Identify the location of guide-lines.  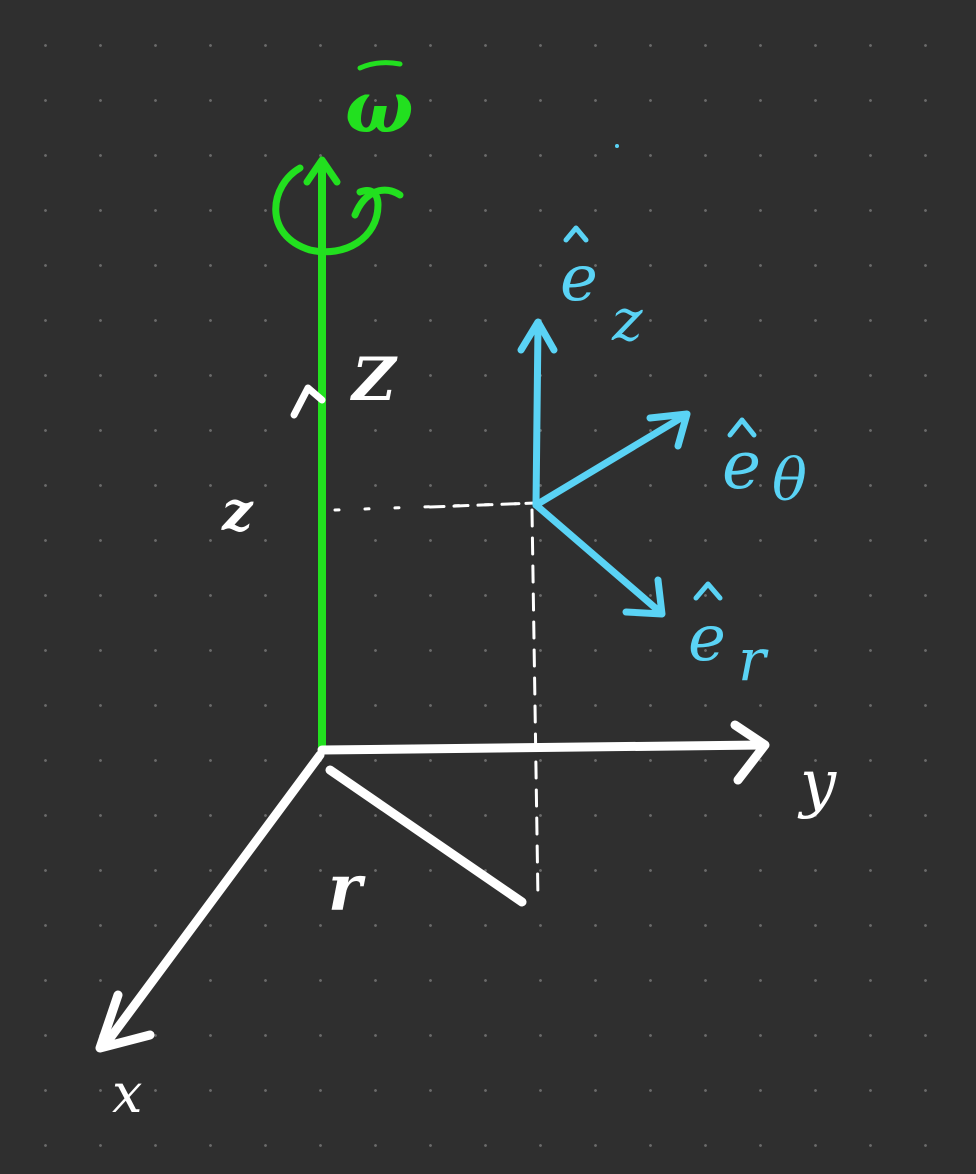
(436, 701).